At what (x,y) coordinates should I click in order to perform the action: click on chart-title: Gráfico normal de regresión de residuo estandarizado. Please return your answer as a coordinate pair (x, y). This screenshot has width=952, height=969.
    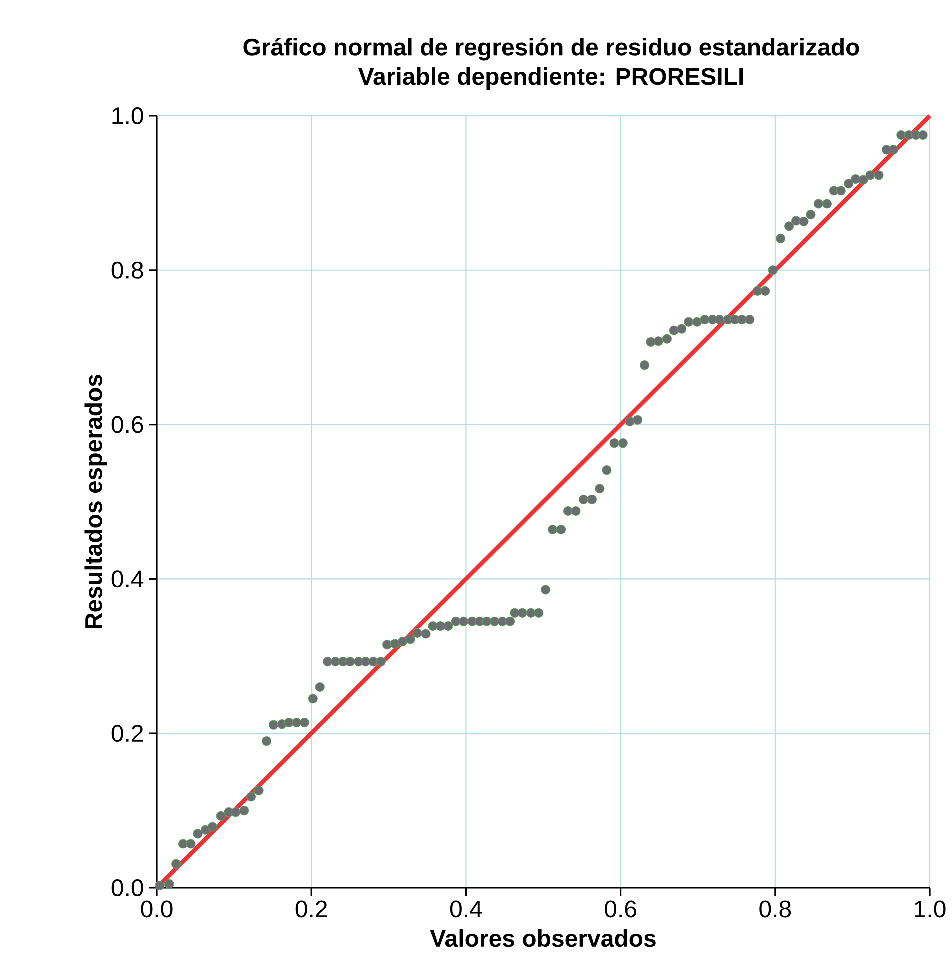
    Looking at the image, I should click on (552, 49).